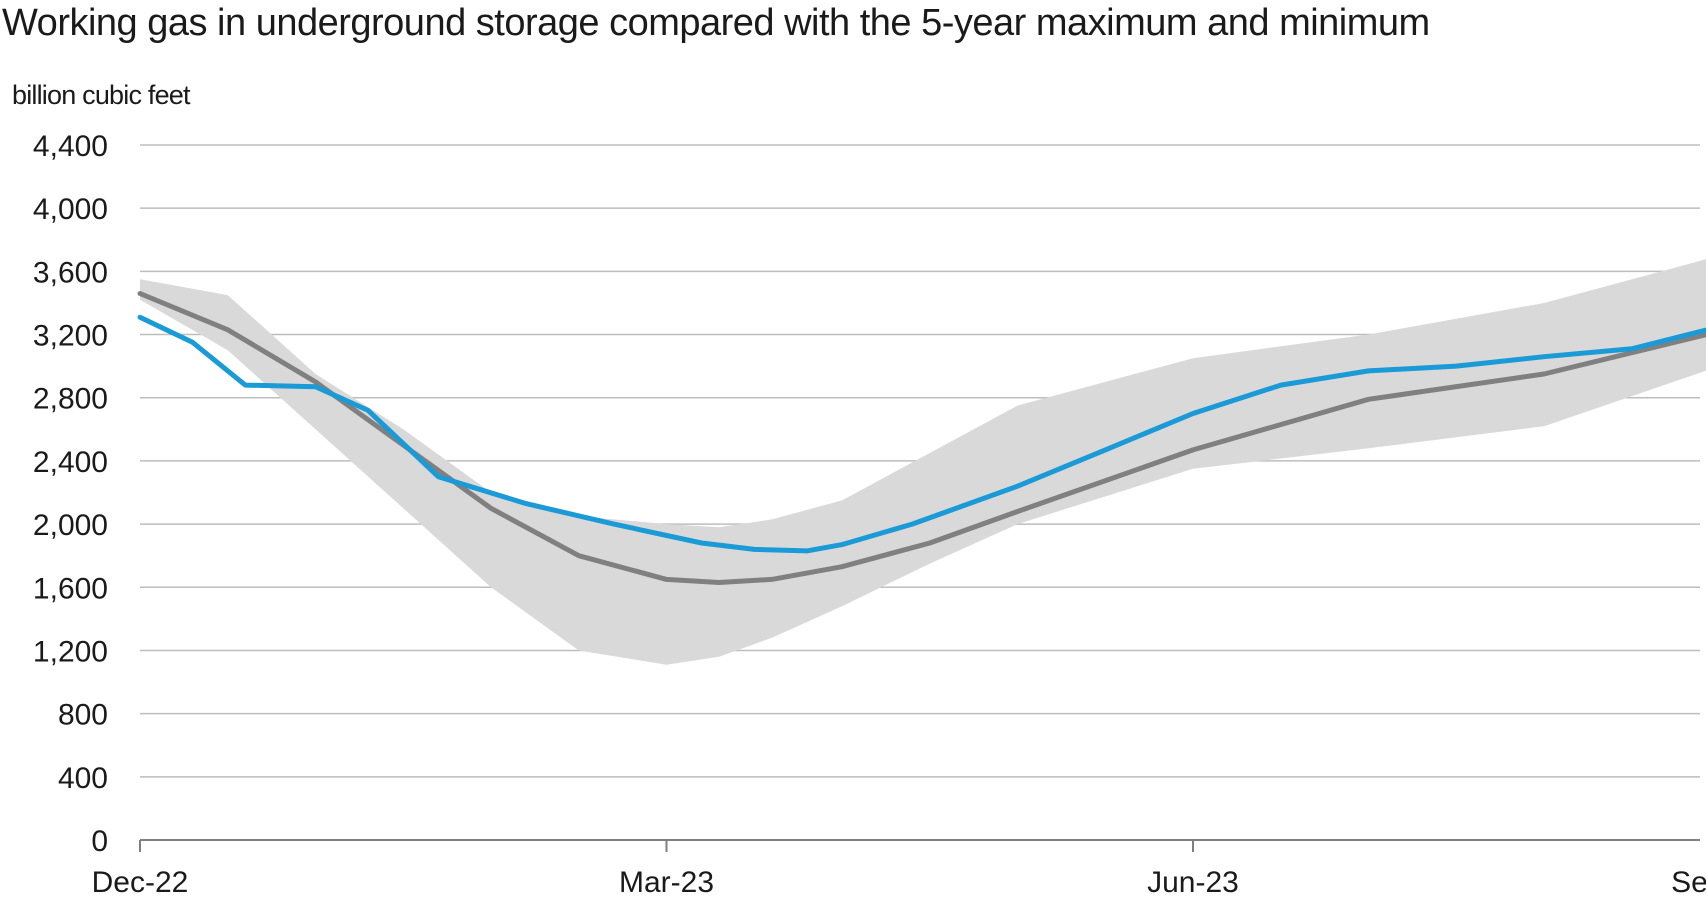  I want to click on x-tick-label: Sep-23, so click(1688, 882).